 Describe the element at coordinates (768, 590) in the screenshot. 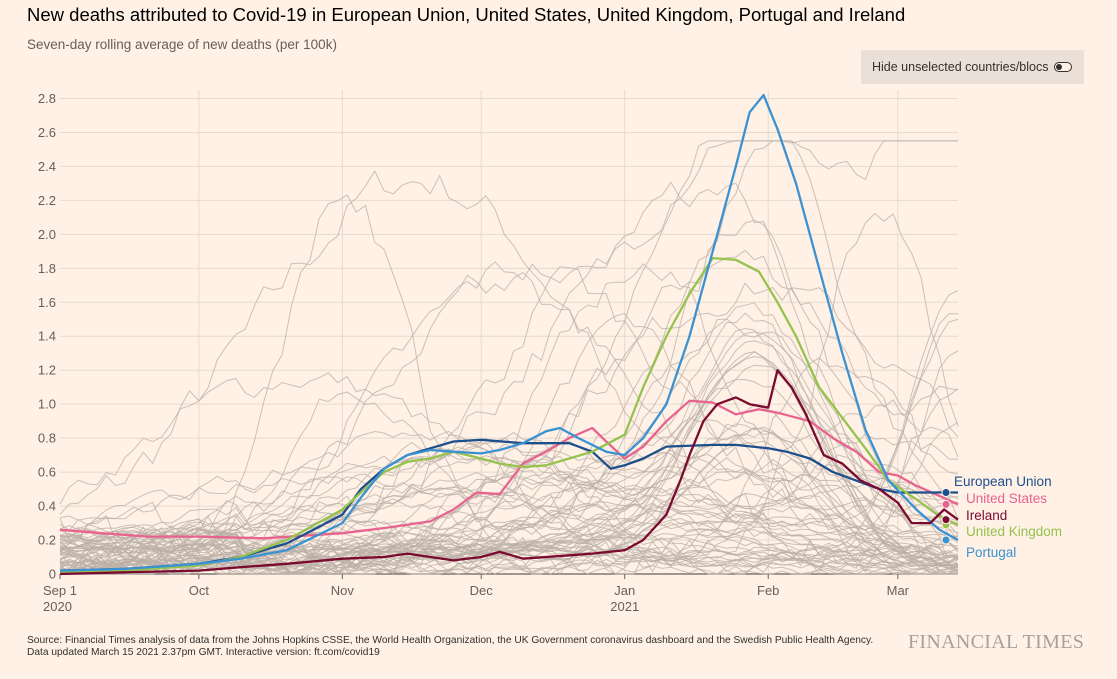

I see `x-tick-label: Feb` at that location.